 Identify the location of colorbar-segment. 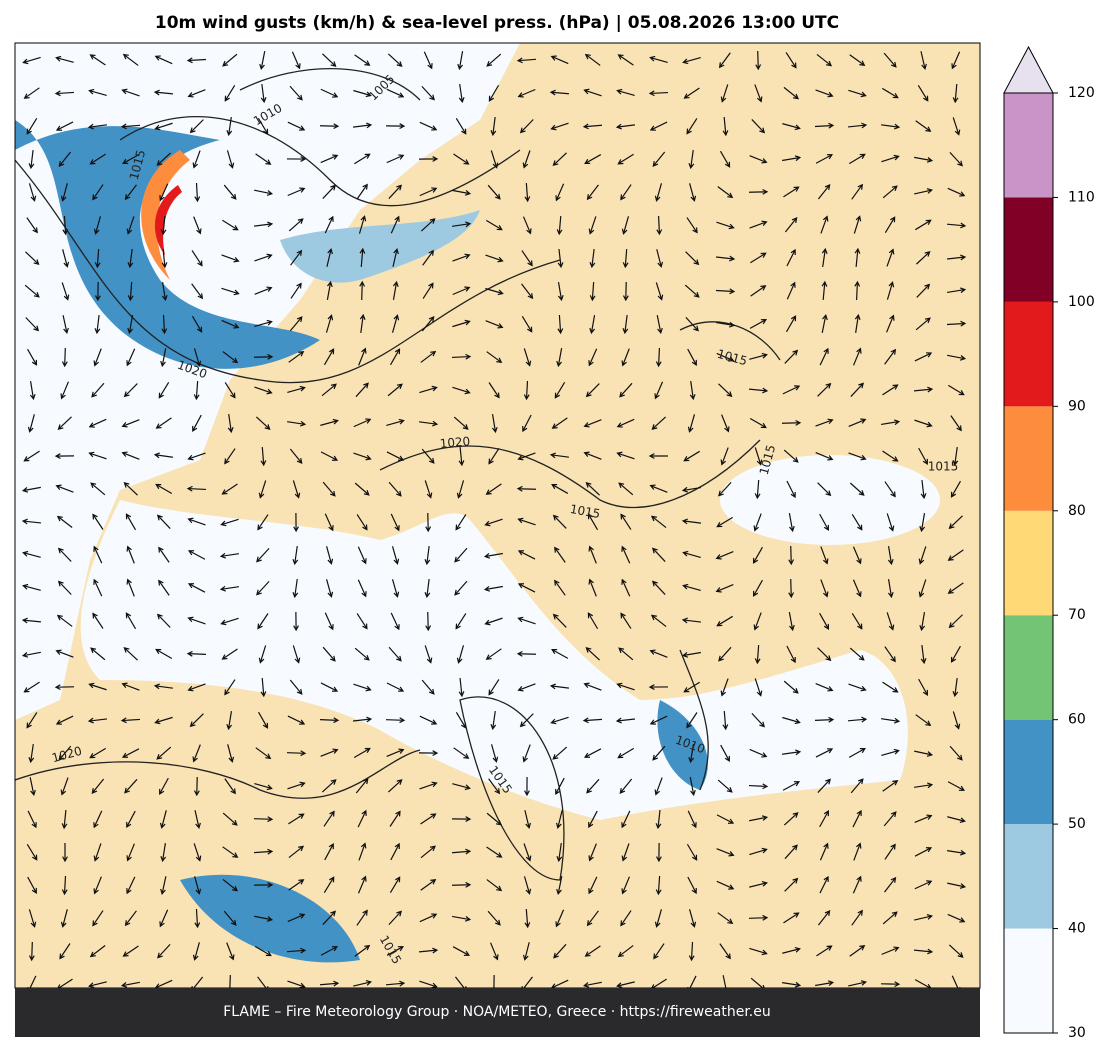
(1028, 249).